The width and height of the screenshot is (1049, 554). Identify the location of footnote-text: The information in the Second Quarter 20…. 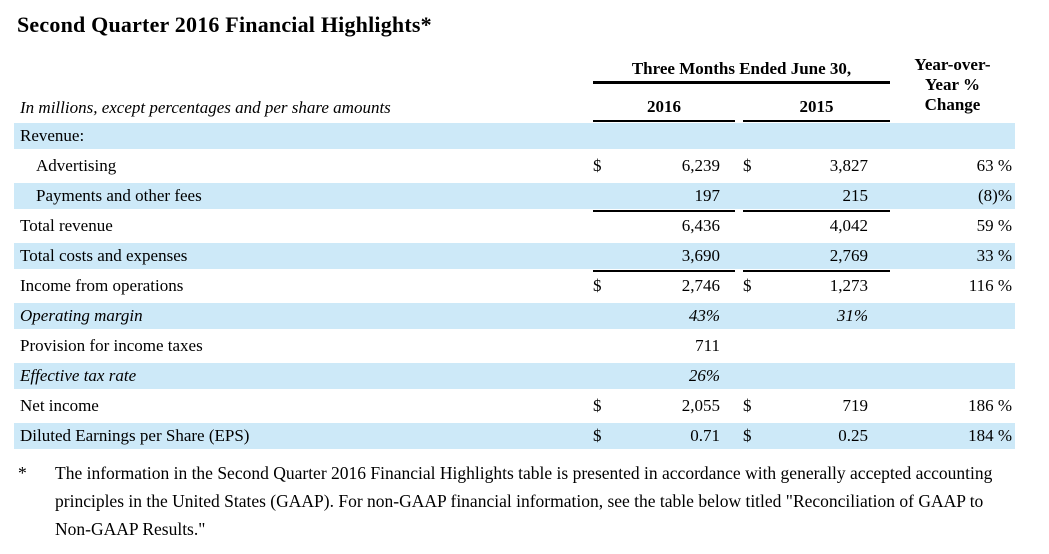
(524, 501).